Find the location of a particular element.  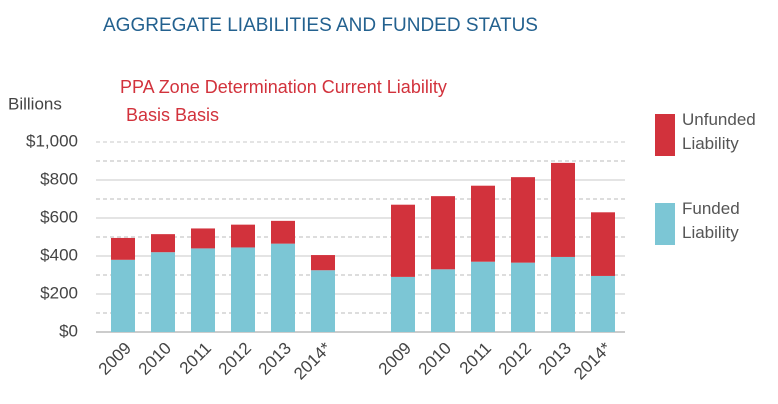

annotation: PPA Zone Determination Current Liability is located at coordinates (283, 87).